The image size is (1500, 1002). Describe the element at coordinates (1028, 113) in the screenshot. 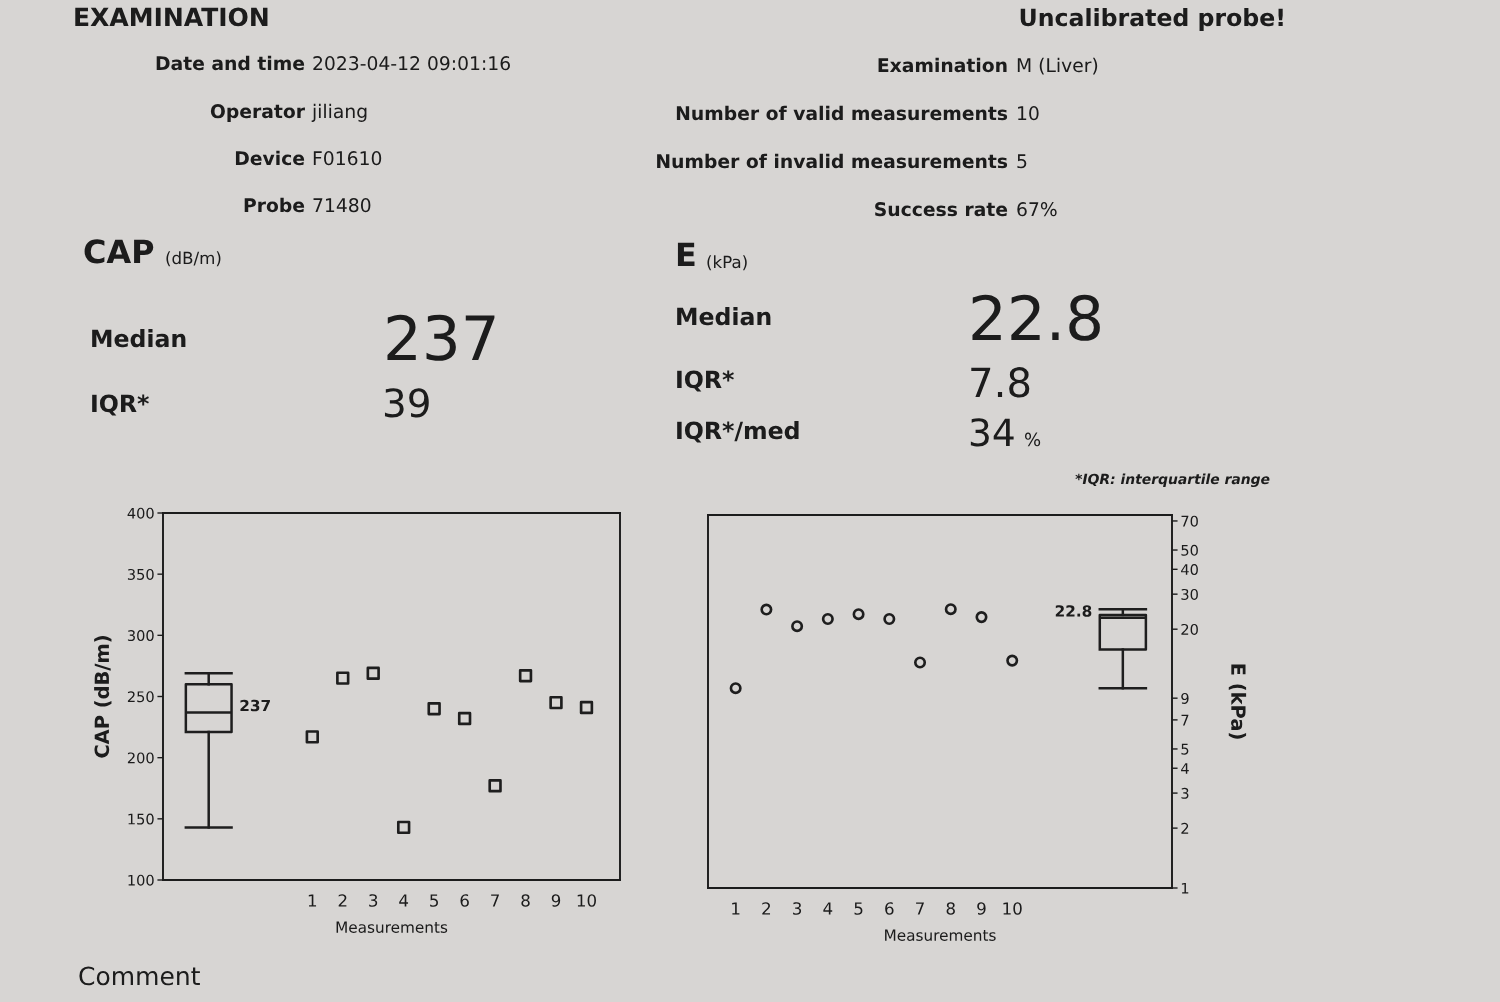

I see `text: 10` at that location.